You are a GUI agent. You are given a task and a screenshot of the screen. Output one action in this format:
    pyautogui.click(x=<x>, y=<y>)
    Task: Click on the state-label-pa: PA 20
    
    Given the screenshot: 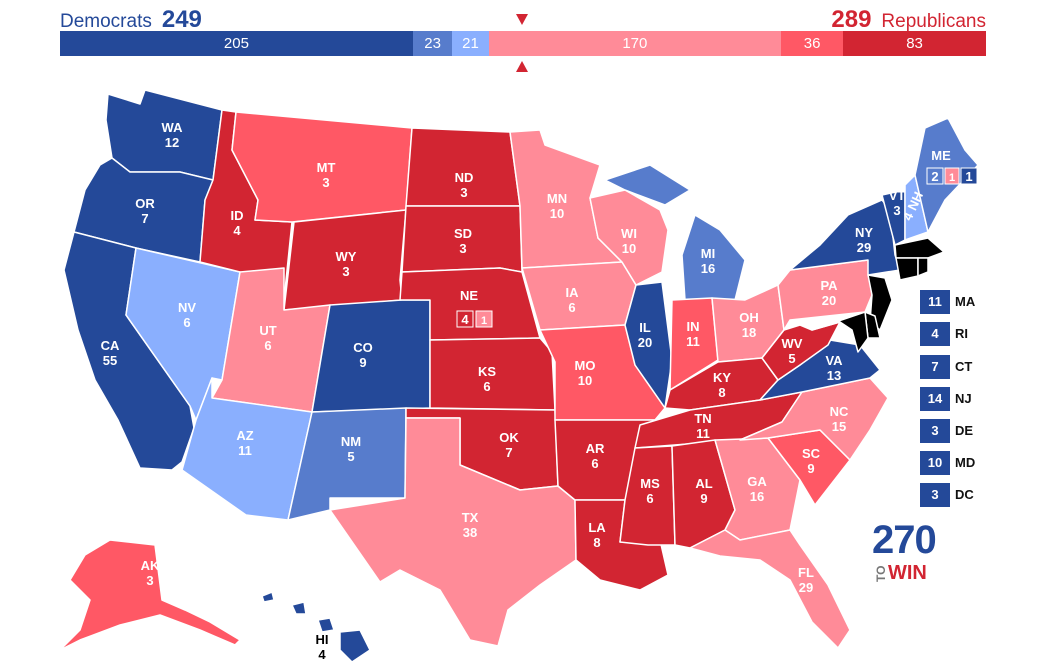 What is the action you would take?
    pyautogui.click(x=829, y=293)
    